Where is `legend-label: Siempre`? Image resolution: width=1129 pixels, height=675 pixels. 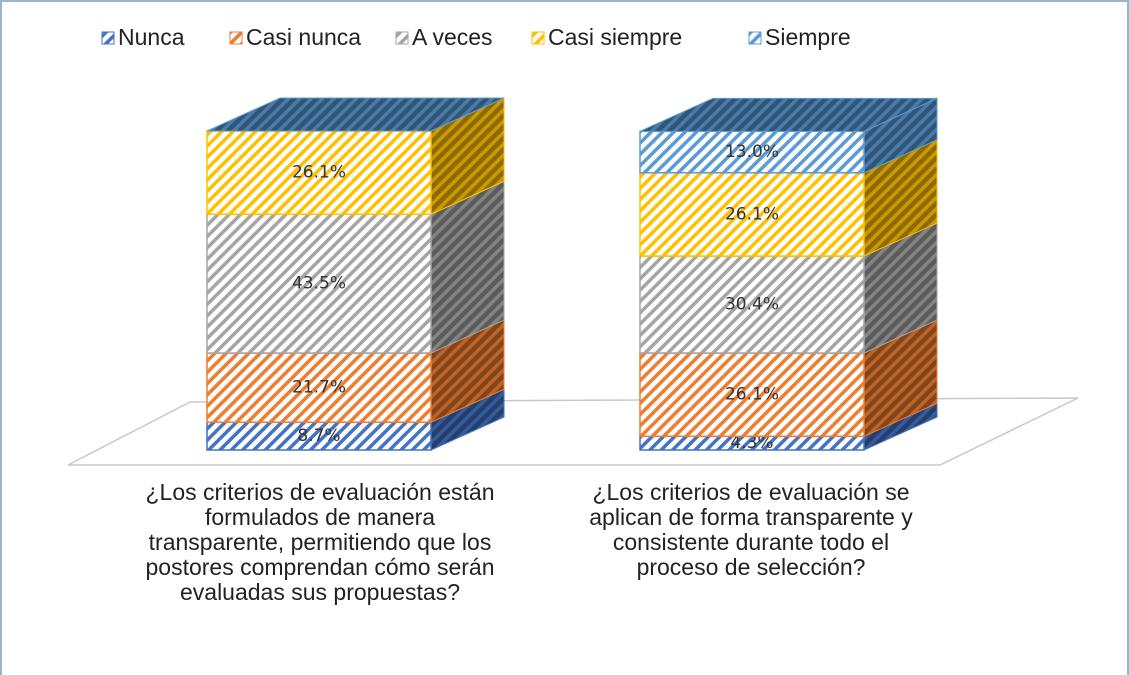 legend-label: Siempre is located at coordinates (808, 37).